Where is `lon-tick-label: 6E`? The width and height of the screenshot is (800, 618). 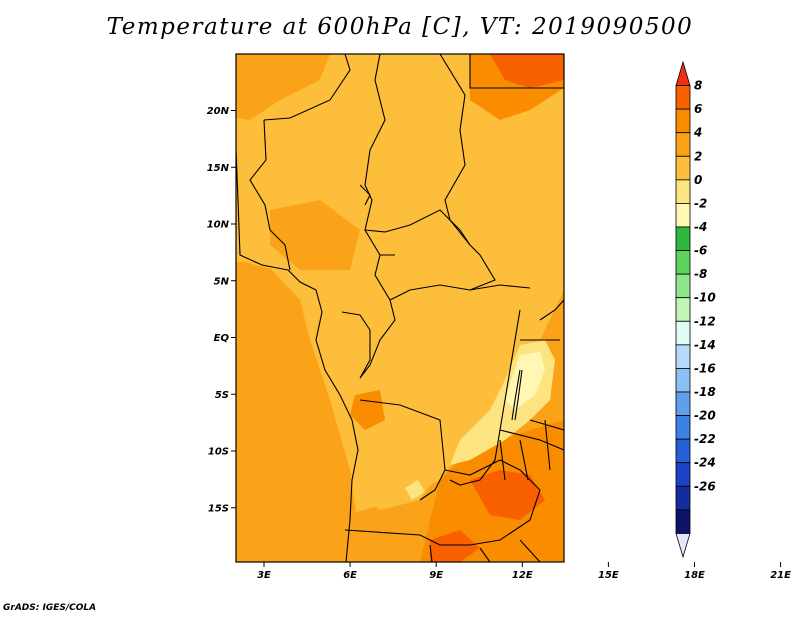 lon-tick-label: 6E is located at coordinates (350, 575).